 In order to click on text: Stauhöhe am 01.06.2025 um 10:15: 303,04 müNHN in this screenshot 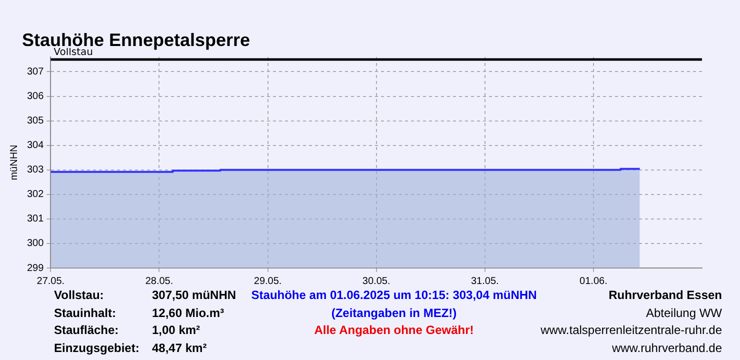, I will do `click(394, 295)`.